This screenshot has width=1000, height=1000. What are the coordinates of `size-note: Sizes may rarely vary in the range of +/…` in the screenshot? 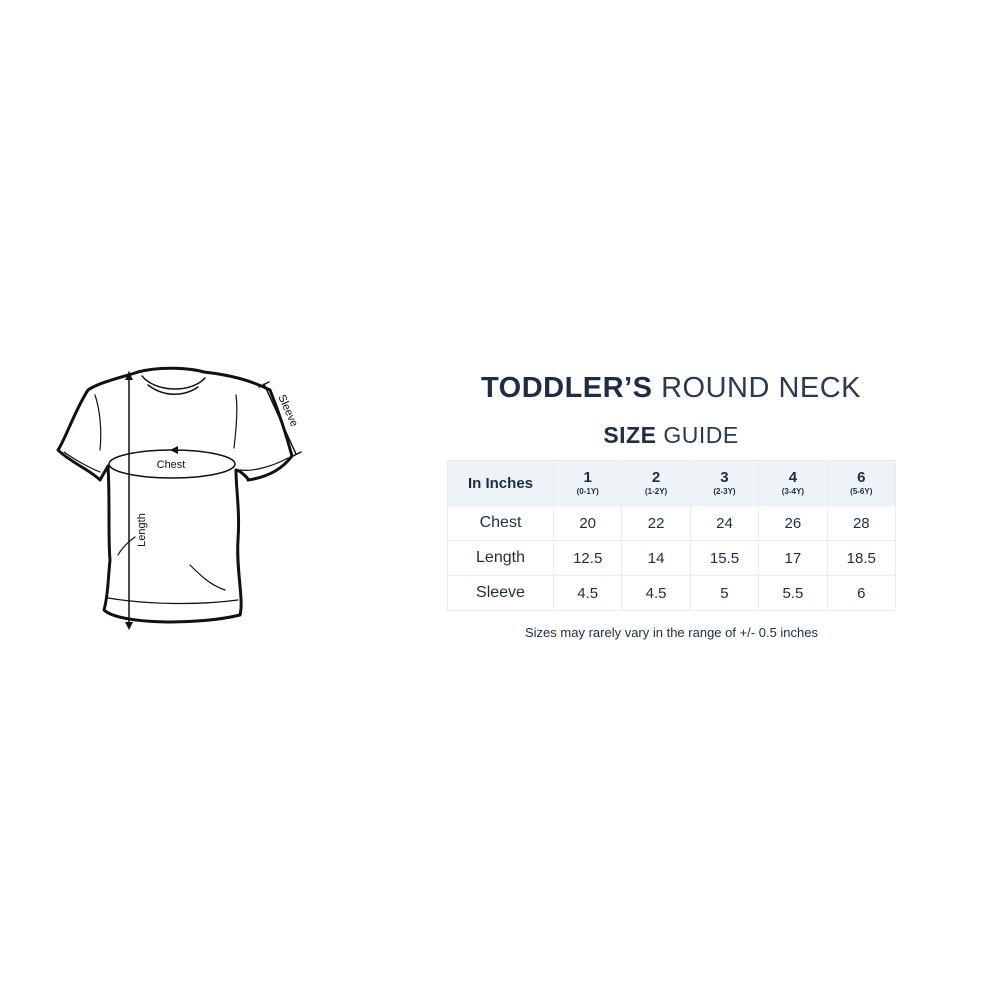 It's located at (671, 632).